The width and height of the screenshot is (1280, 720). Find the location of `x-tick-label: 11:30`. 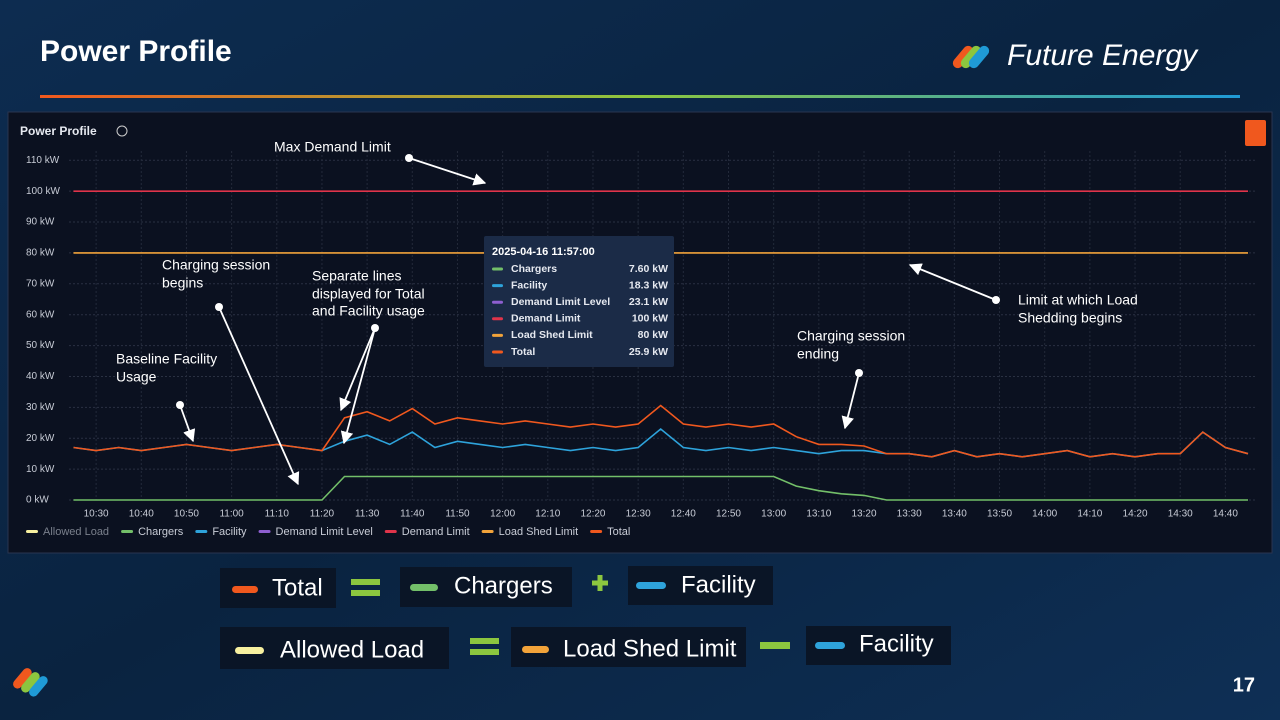

x-tick-label: 11:30 is located at coordinates (367, 514).